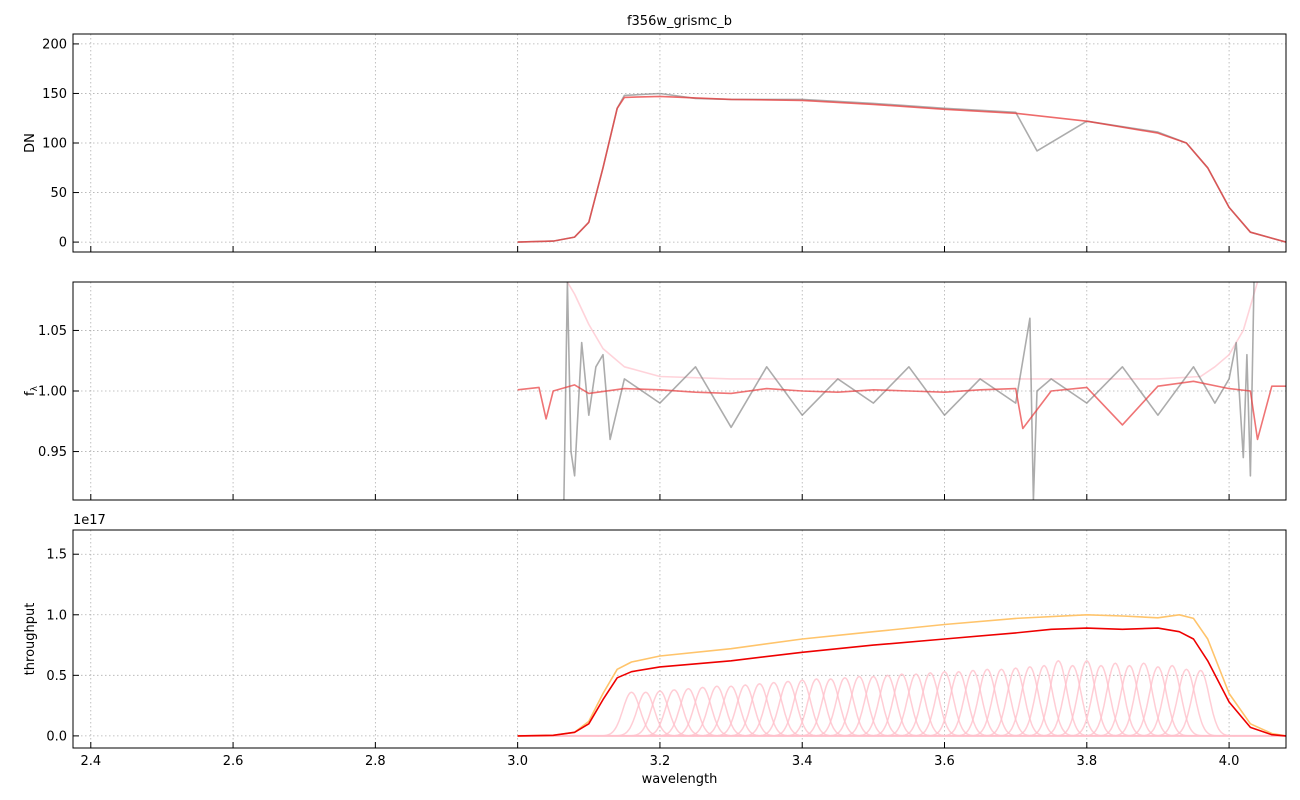  Describe the element at coordinates (30, 639) in the screenshot. I see `y-axis-label: throughput` at that location.